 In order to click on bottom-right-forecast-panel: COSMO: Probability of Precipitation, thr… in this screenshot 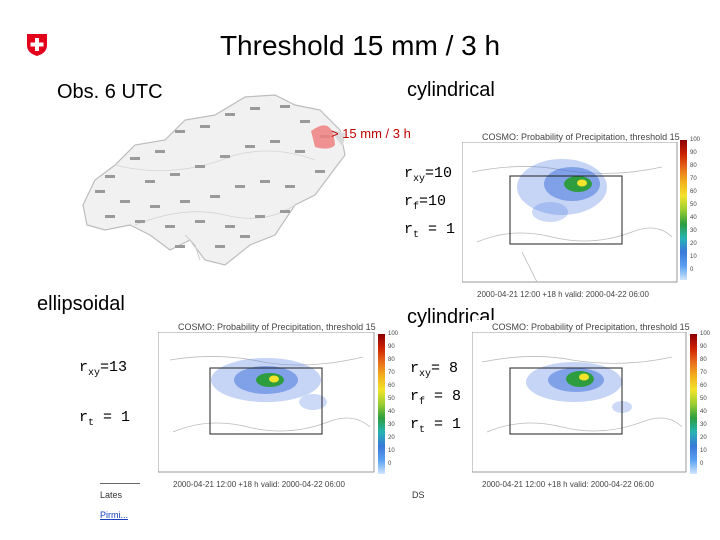, I will do `click(591, 406)`.